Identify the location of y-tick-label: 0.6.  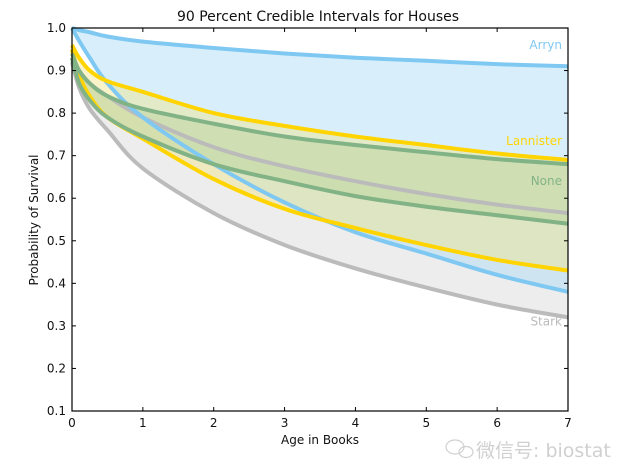
(56, 198).